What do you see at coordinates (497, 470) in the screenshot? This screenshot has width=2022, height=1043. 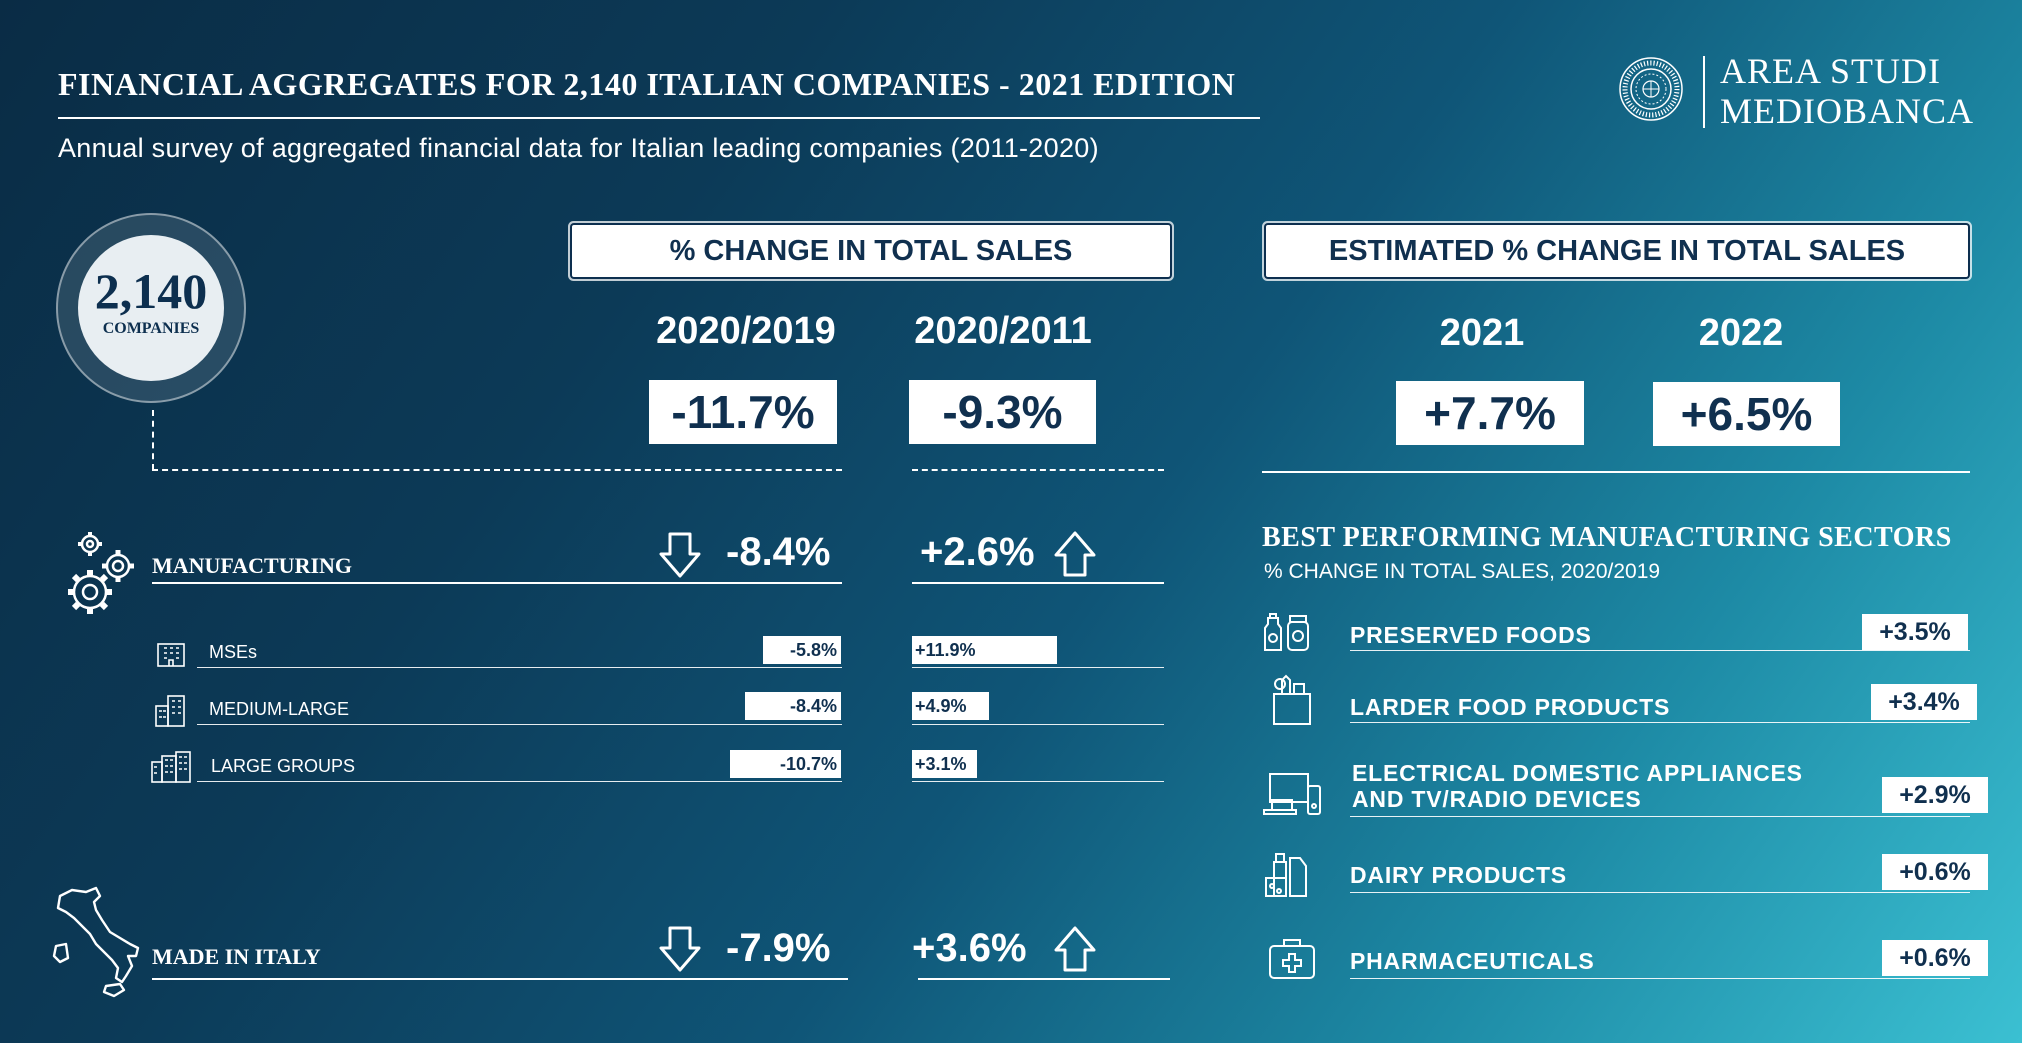 I see `connector-dashed-horizontal` at bounding box center [497, 470].